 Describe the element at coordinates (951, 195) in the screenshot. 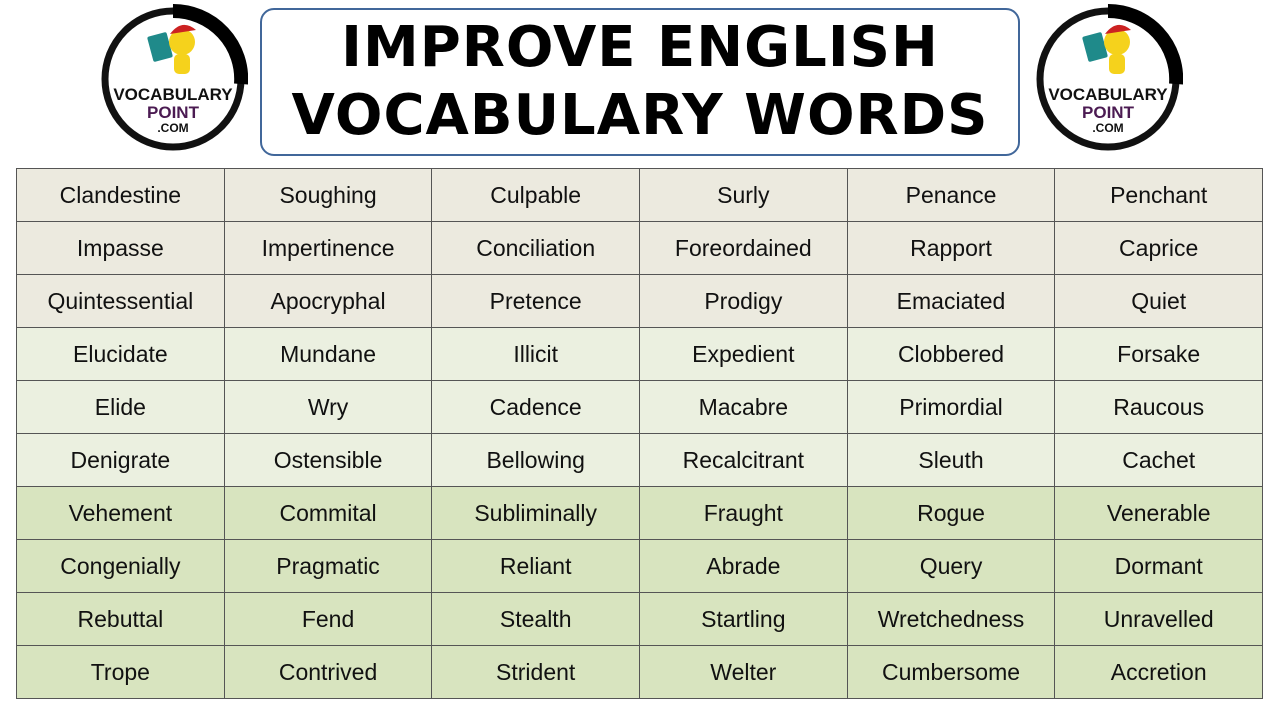

I see `word-cell: Penance` at that location.